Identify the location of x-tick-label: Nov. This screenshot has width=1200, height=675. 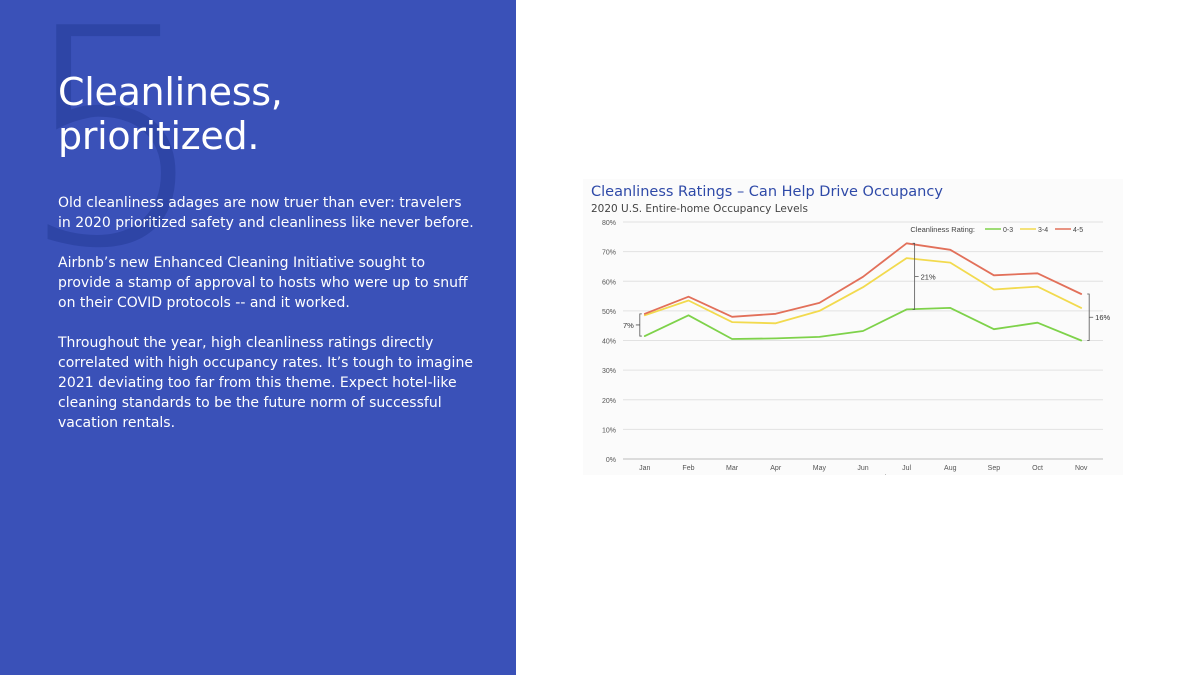
(1081, 468).